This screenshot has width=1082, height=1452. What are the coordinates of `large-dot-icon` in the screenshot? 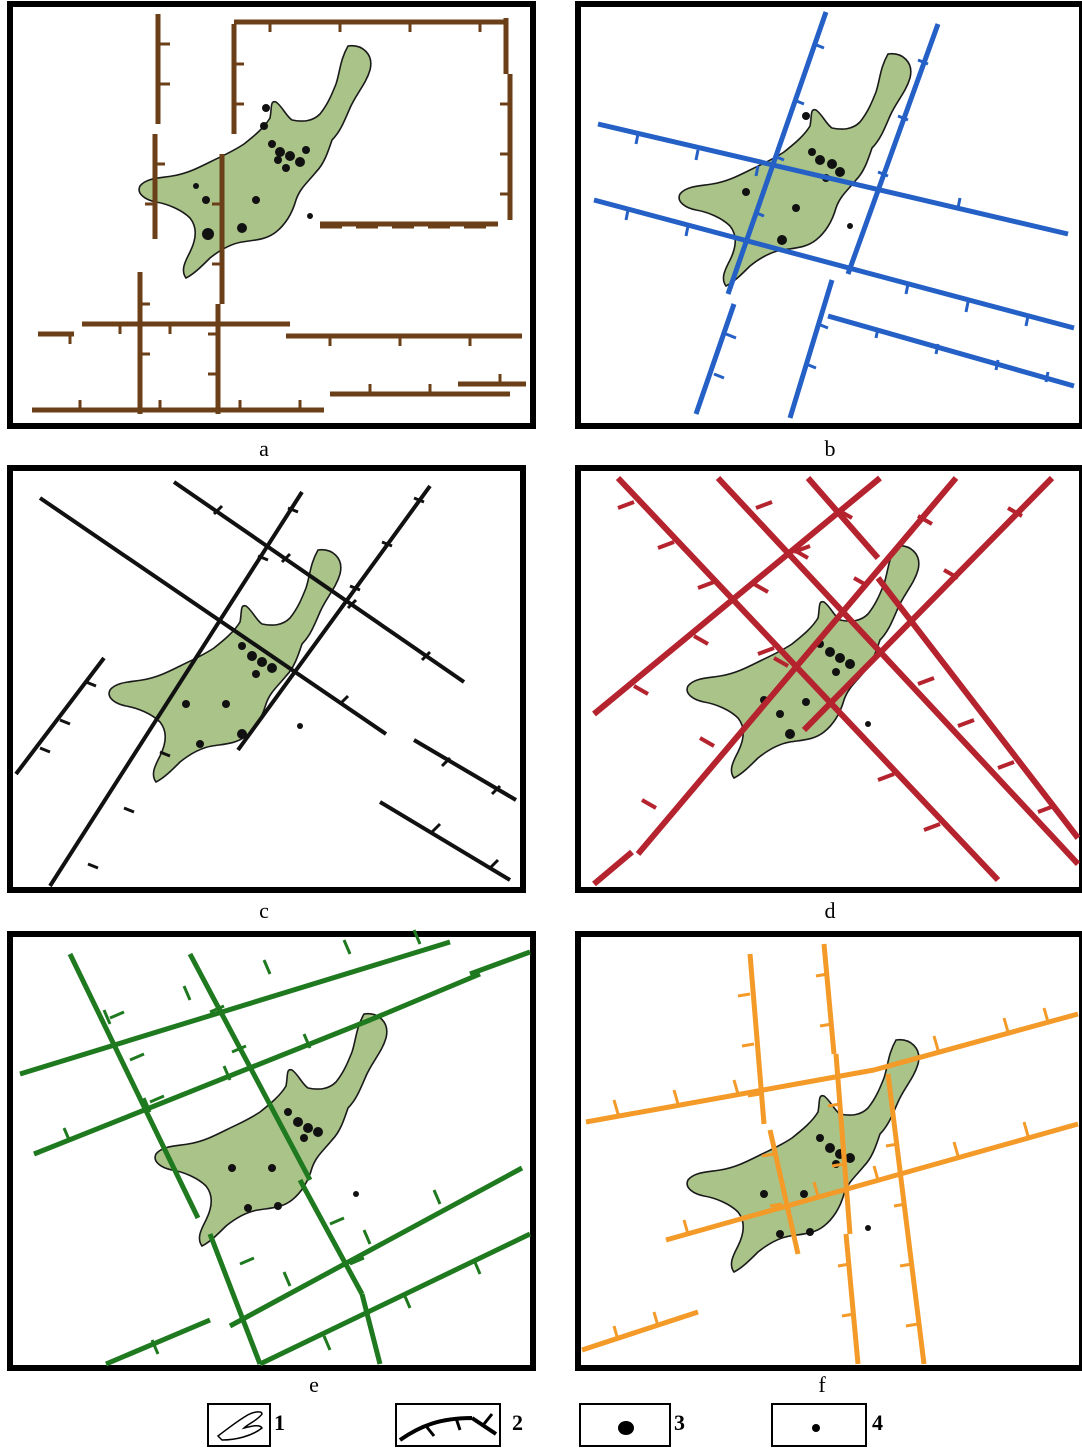 It's located at (625, 1425).